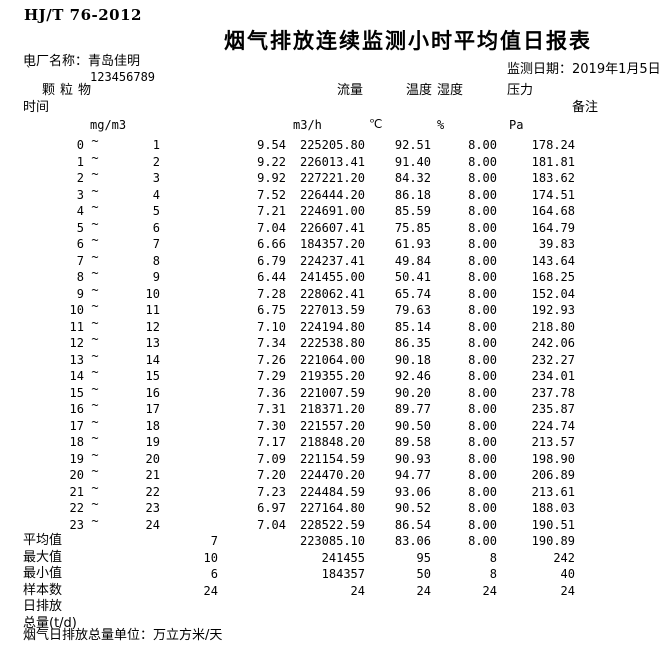 Image resolution: width=672 pixels, height=650 pixels. What do you see at coordinates (412, 541) in the screenshot?
I see `summary-temp-value: 83.06` at bounding box center [412, 541].